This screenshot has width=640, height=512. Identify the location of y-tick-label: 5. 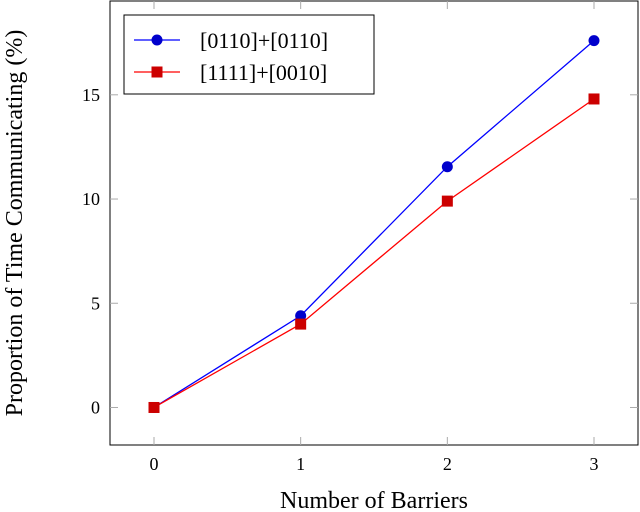
(95, 303).